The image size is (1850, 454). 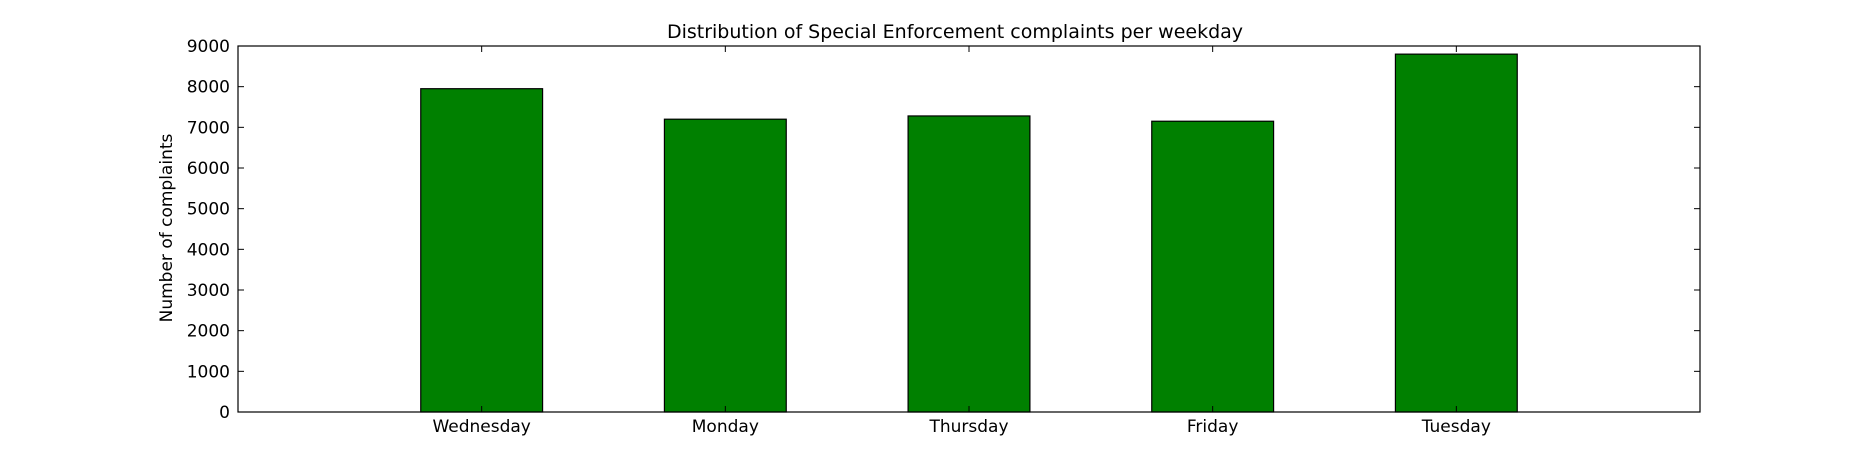 I want to click on y-tick-label-1000: 1000, so click(x=208, y=372).